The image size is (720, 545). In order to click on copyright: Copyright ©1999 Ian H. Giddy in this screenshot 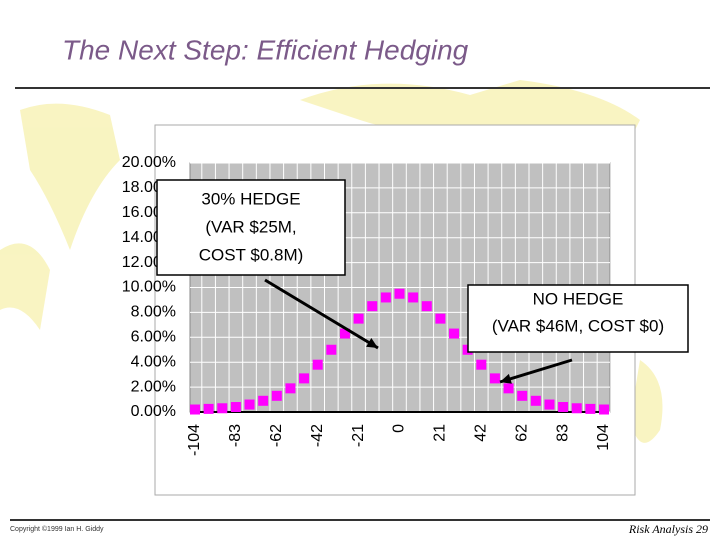, I will do `click(57, 529)`.